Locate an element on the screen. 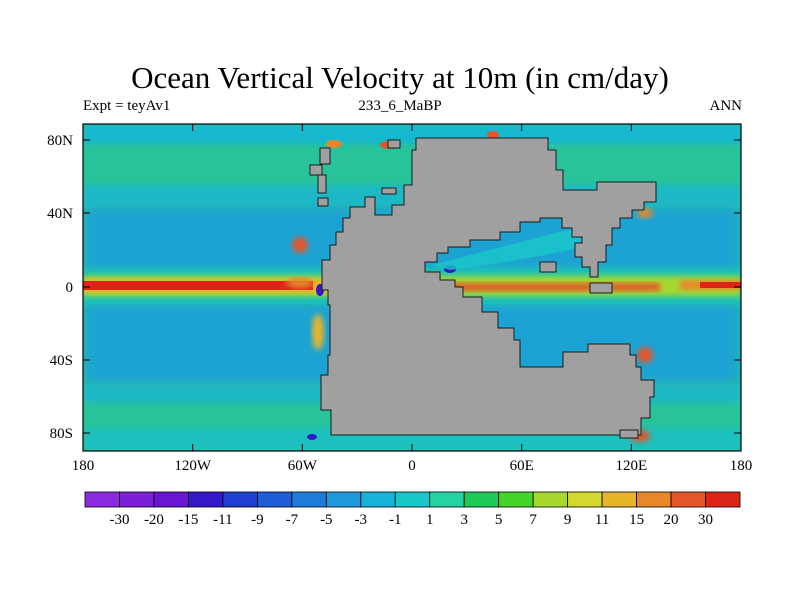  colorbar is located at coordinates (412, 499).